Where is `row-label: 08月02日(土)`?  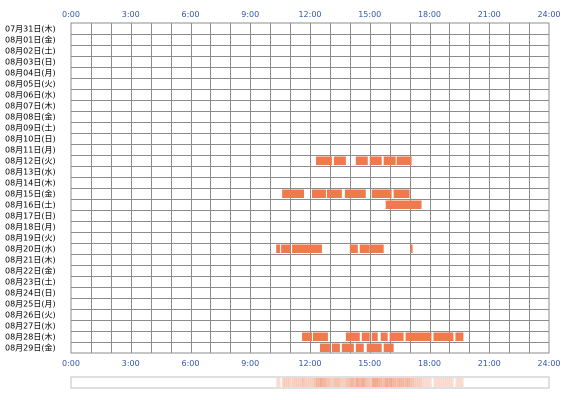
row-label: 08月02日(土) is located at coordinates (30, 51).